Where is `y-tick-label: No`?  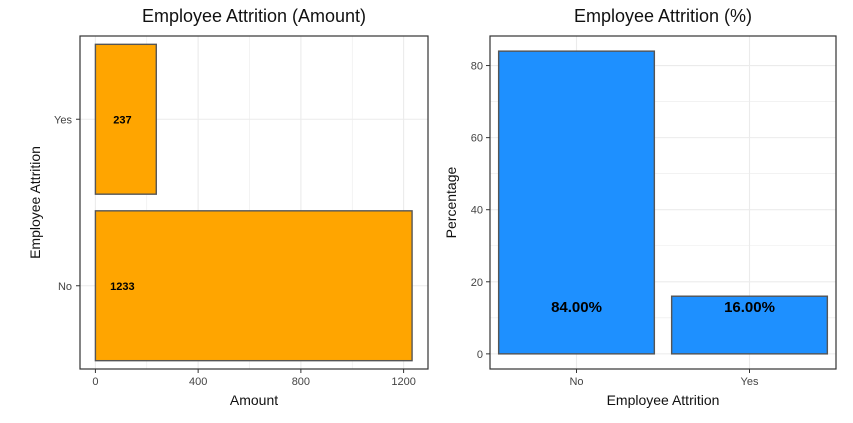 y-tick-label: No is located at coordinates (65, 287).